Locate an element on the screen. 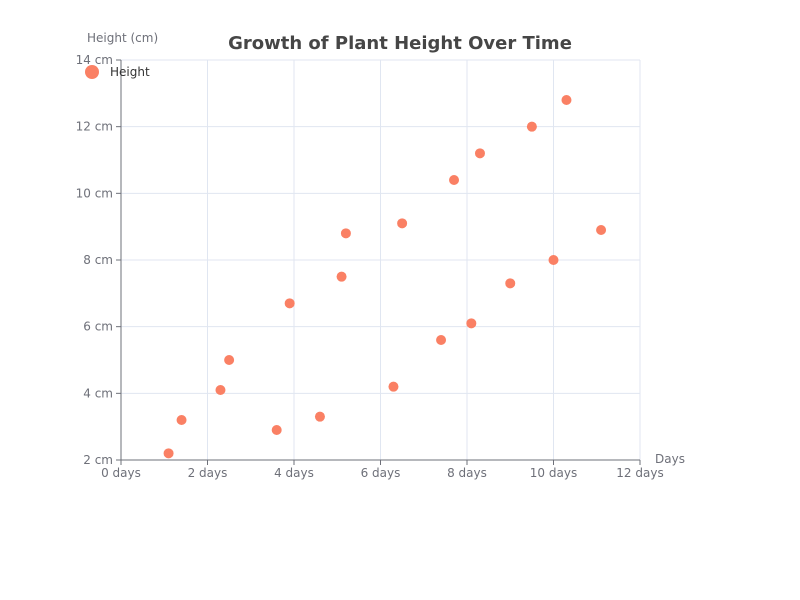  y-tick-label: 4 cm is located at coordinates (98, 393).